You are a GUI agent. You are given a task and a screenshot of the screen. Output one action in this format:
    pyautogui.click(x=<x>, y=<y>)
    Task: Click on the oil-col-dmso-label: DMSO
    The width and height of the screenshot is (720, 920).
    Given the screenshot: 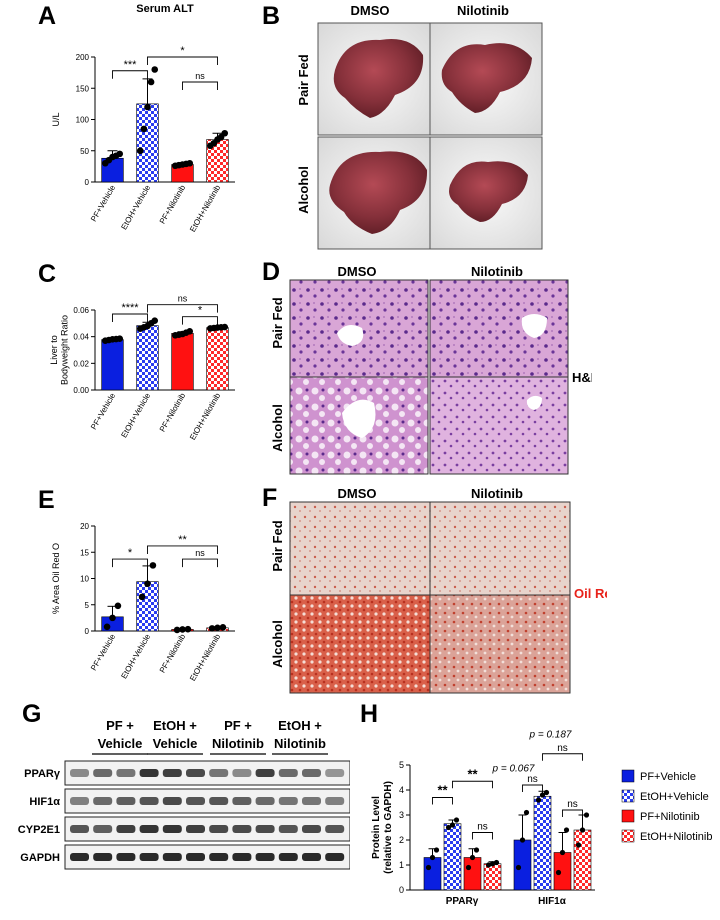 What is the action you would take?
    pyautogui.click(x=357, y=493)
    